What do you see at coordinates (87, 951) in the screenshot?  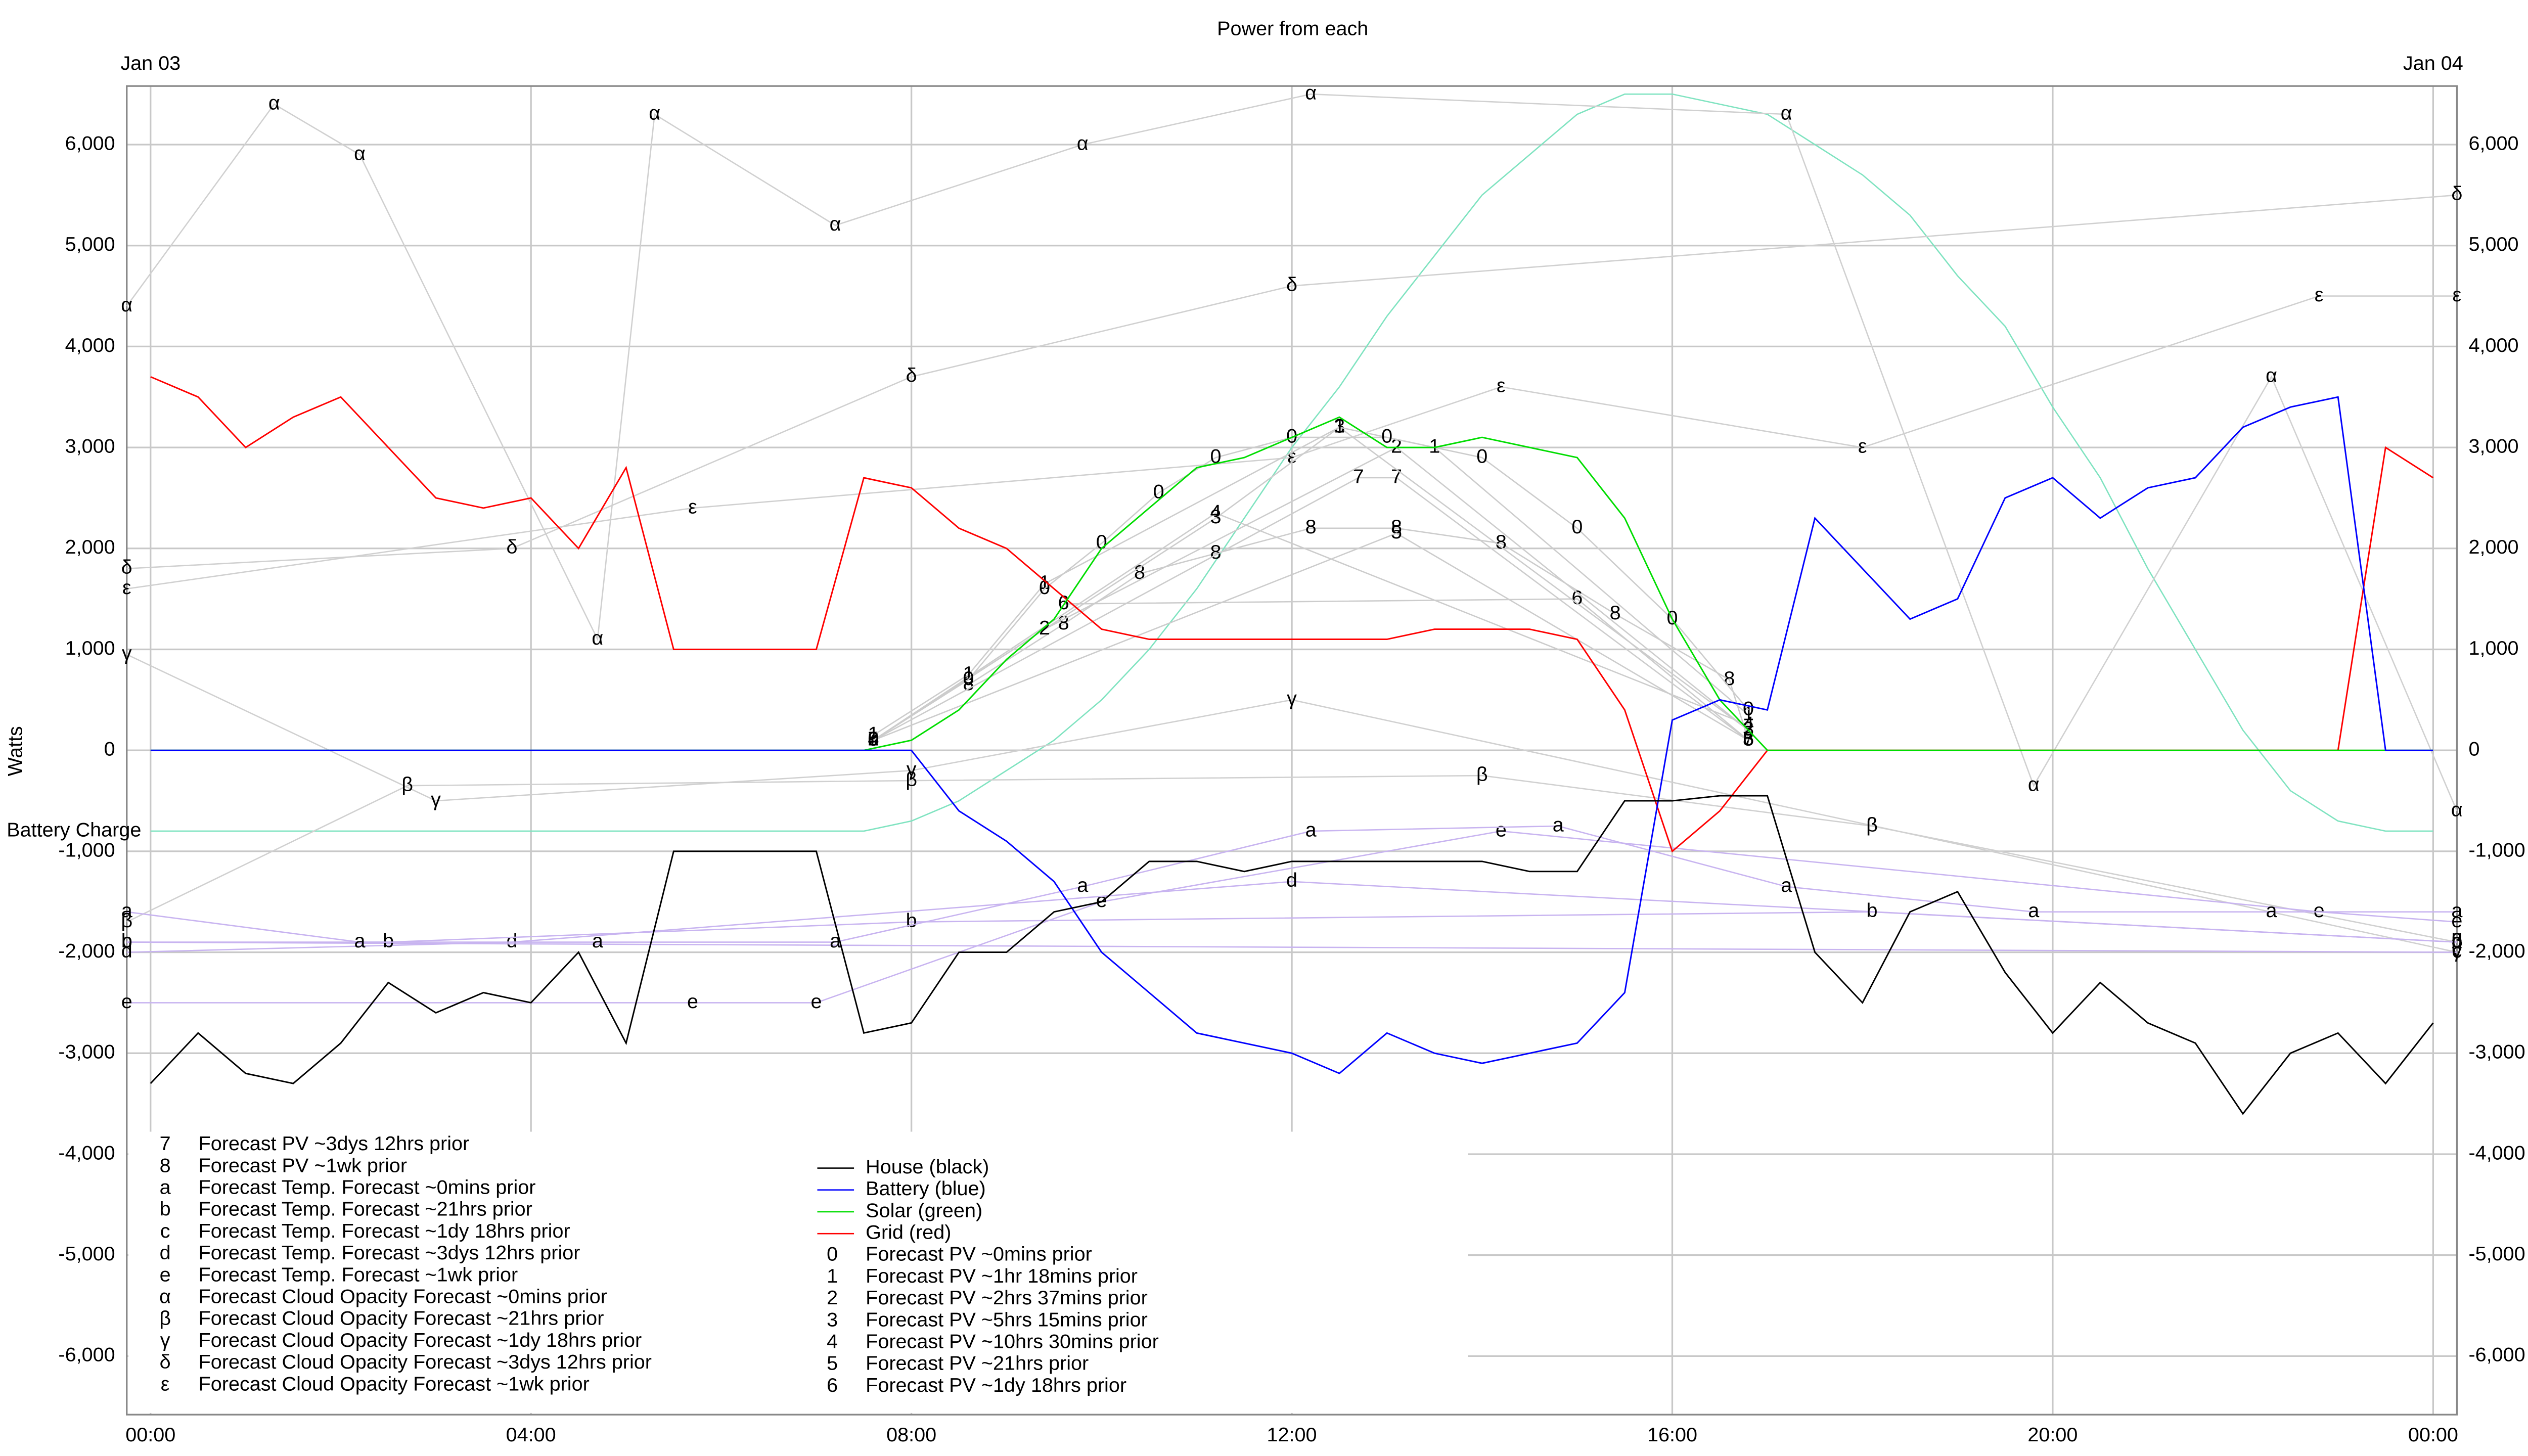 I see `y-tick-label: -2,000` at bounding box center [87, 951].